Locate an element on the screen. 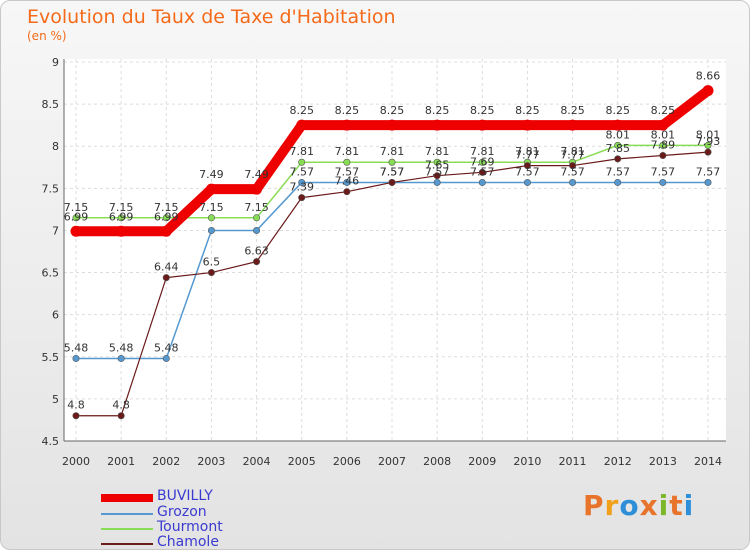  y-tick-label: 9 is located at coordinates (55, 62).